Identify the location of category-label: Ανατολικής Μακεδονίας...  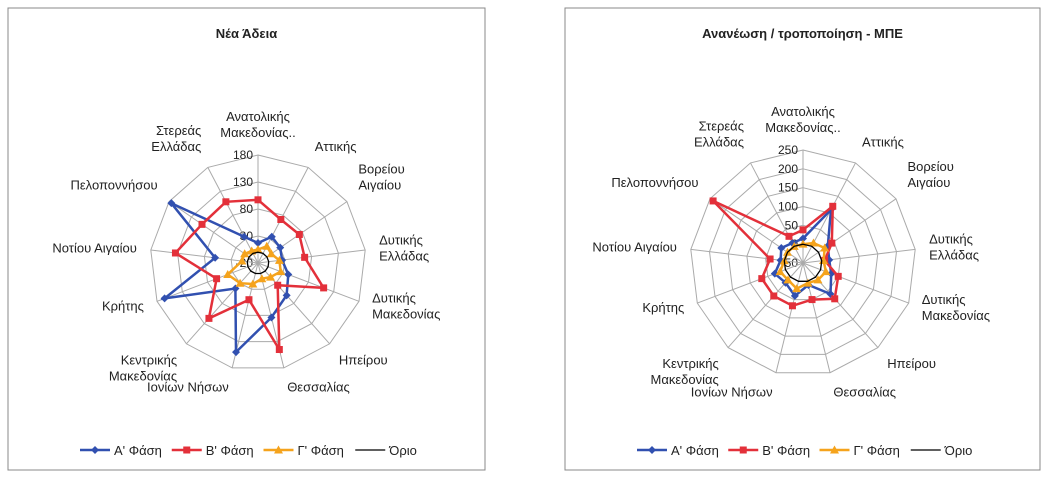
(258, 124).